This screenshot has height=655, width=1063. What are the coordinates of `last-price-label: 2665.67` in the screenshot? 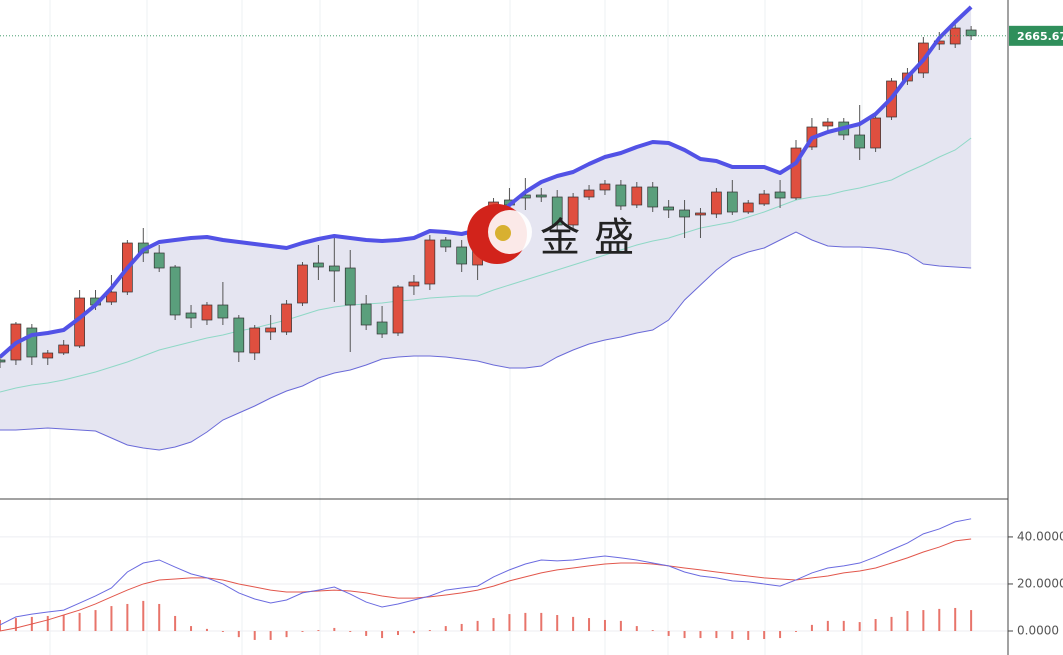 It's located at (1040, 36).